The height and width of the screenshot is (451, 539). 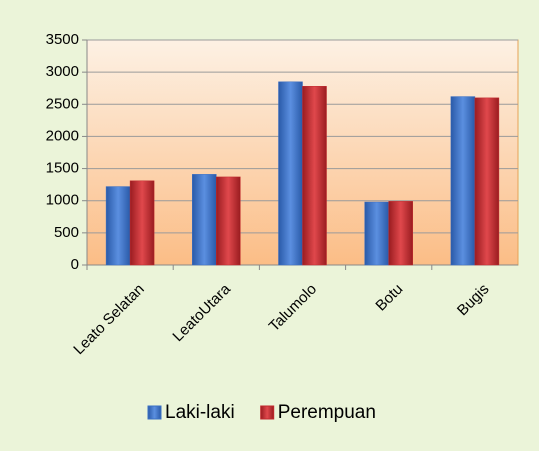 I want to click on y-tick-label: 500, so click(x=66, y=232).